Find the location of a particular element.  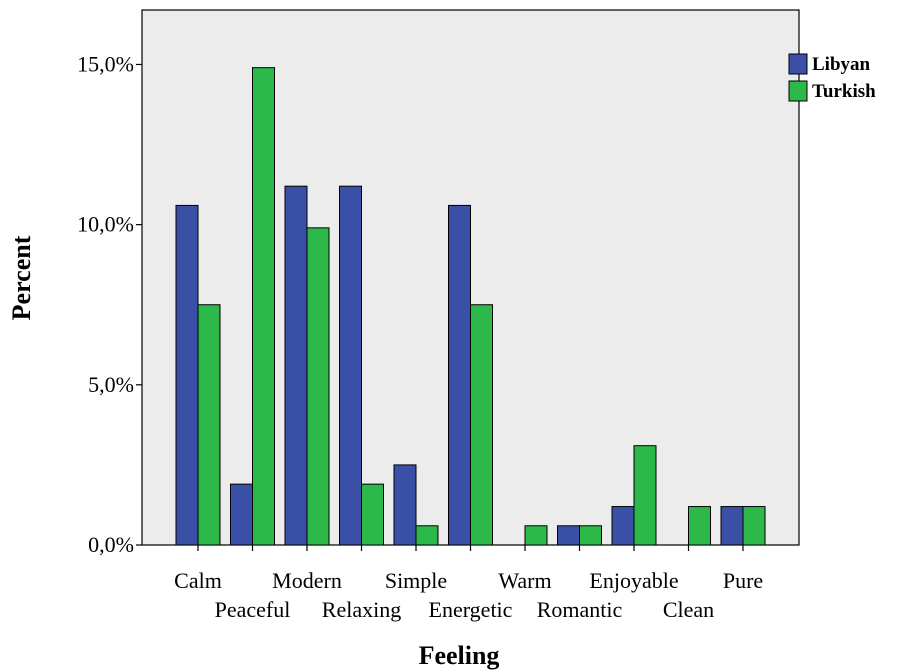

legend-label-libyan: Libyan is located at coordinates (841, 64).